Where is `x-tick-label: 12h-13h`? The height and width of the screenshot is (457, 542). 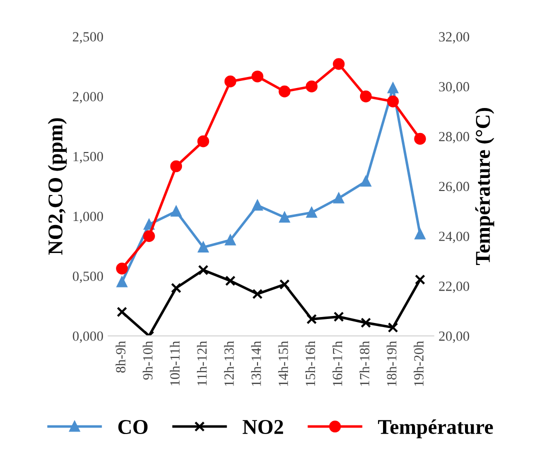
x-tick-label: 12h-13h is located at coordinates (229, 363).